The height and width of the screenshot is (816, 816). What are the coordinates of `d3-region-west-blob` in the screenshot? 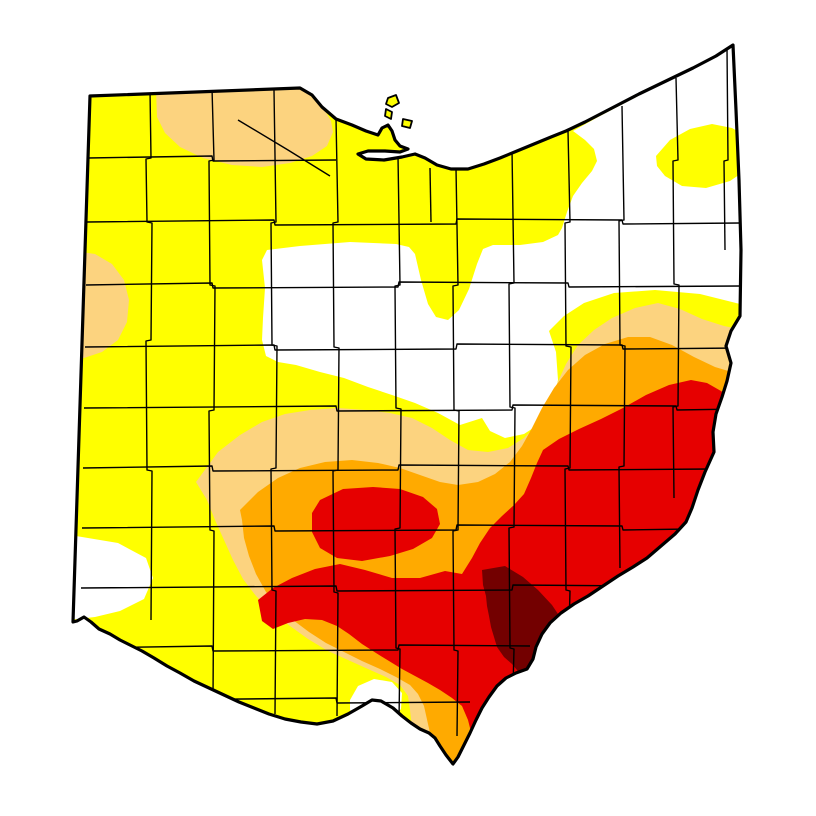 It's located at (376, 524).